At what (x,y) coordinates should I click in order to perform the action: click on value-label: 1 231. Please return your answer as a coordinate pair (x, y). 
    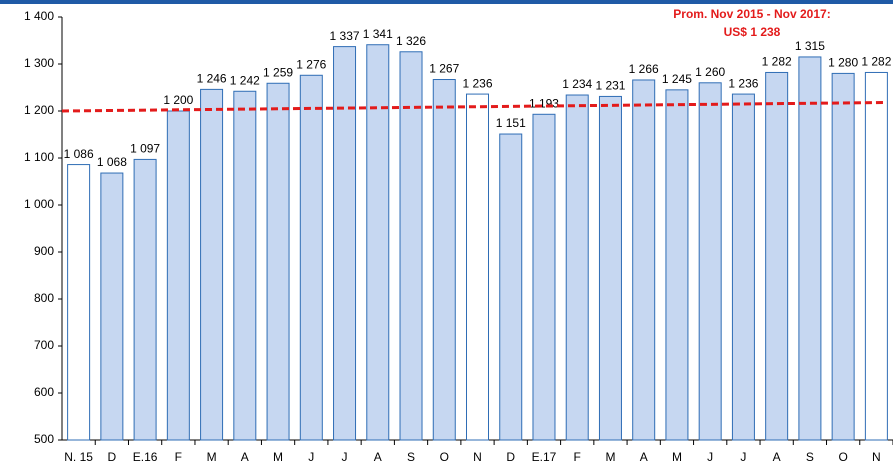
    Looking at the image, I should click on (610, 86).